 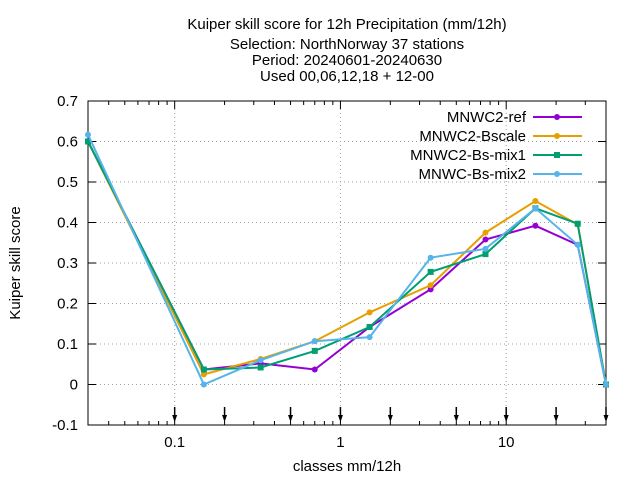 I want to click on y-tick-label: 0.5, so click(x=67, y=182).